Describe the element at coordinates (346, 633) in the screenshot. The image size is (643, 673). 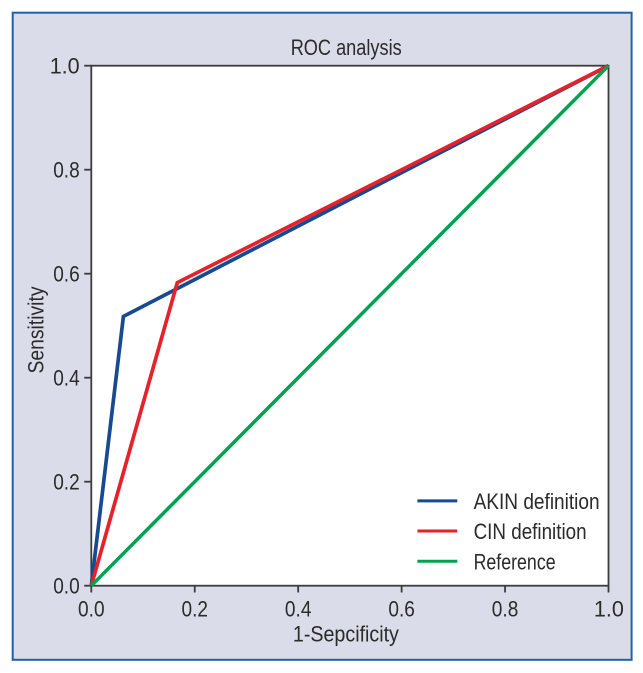
I see `svg-text: 1-Sepcificity` at that location.